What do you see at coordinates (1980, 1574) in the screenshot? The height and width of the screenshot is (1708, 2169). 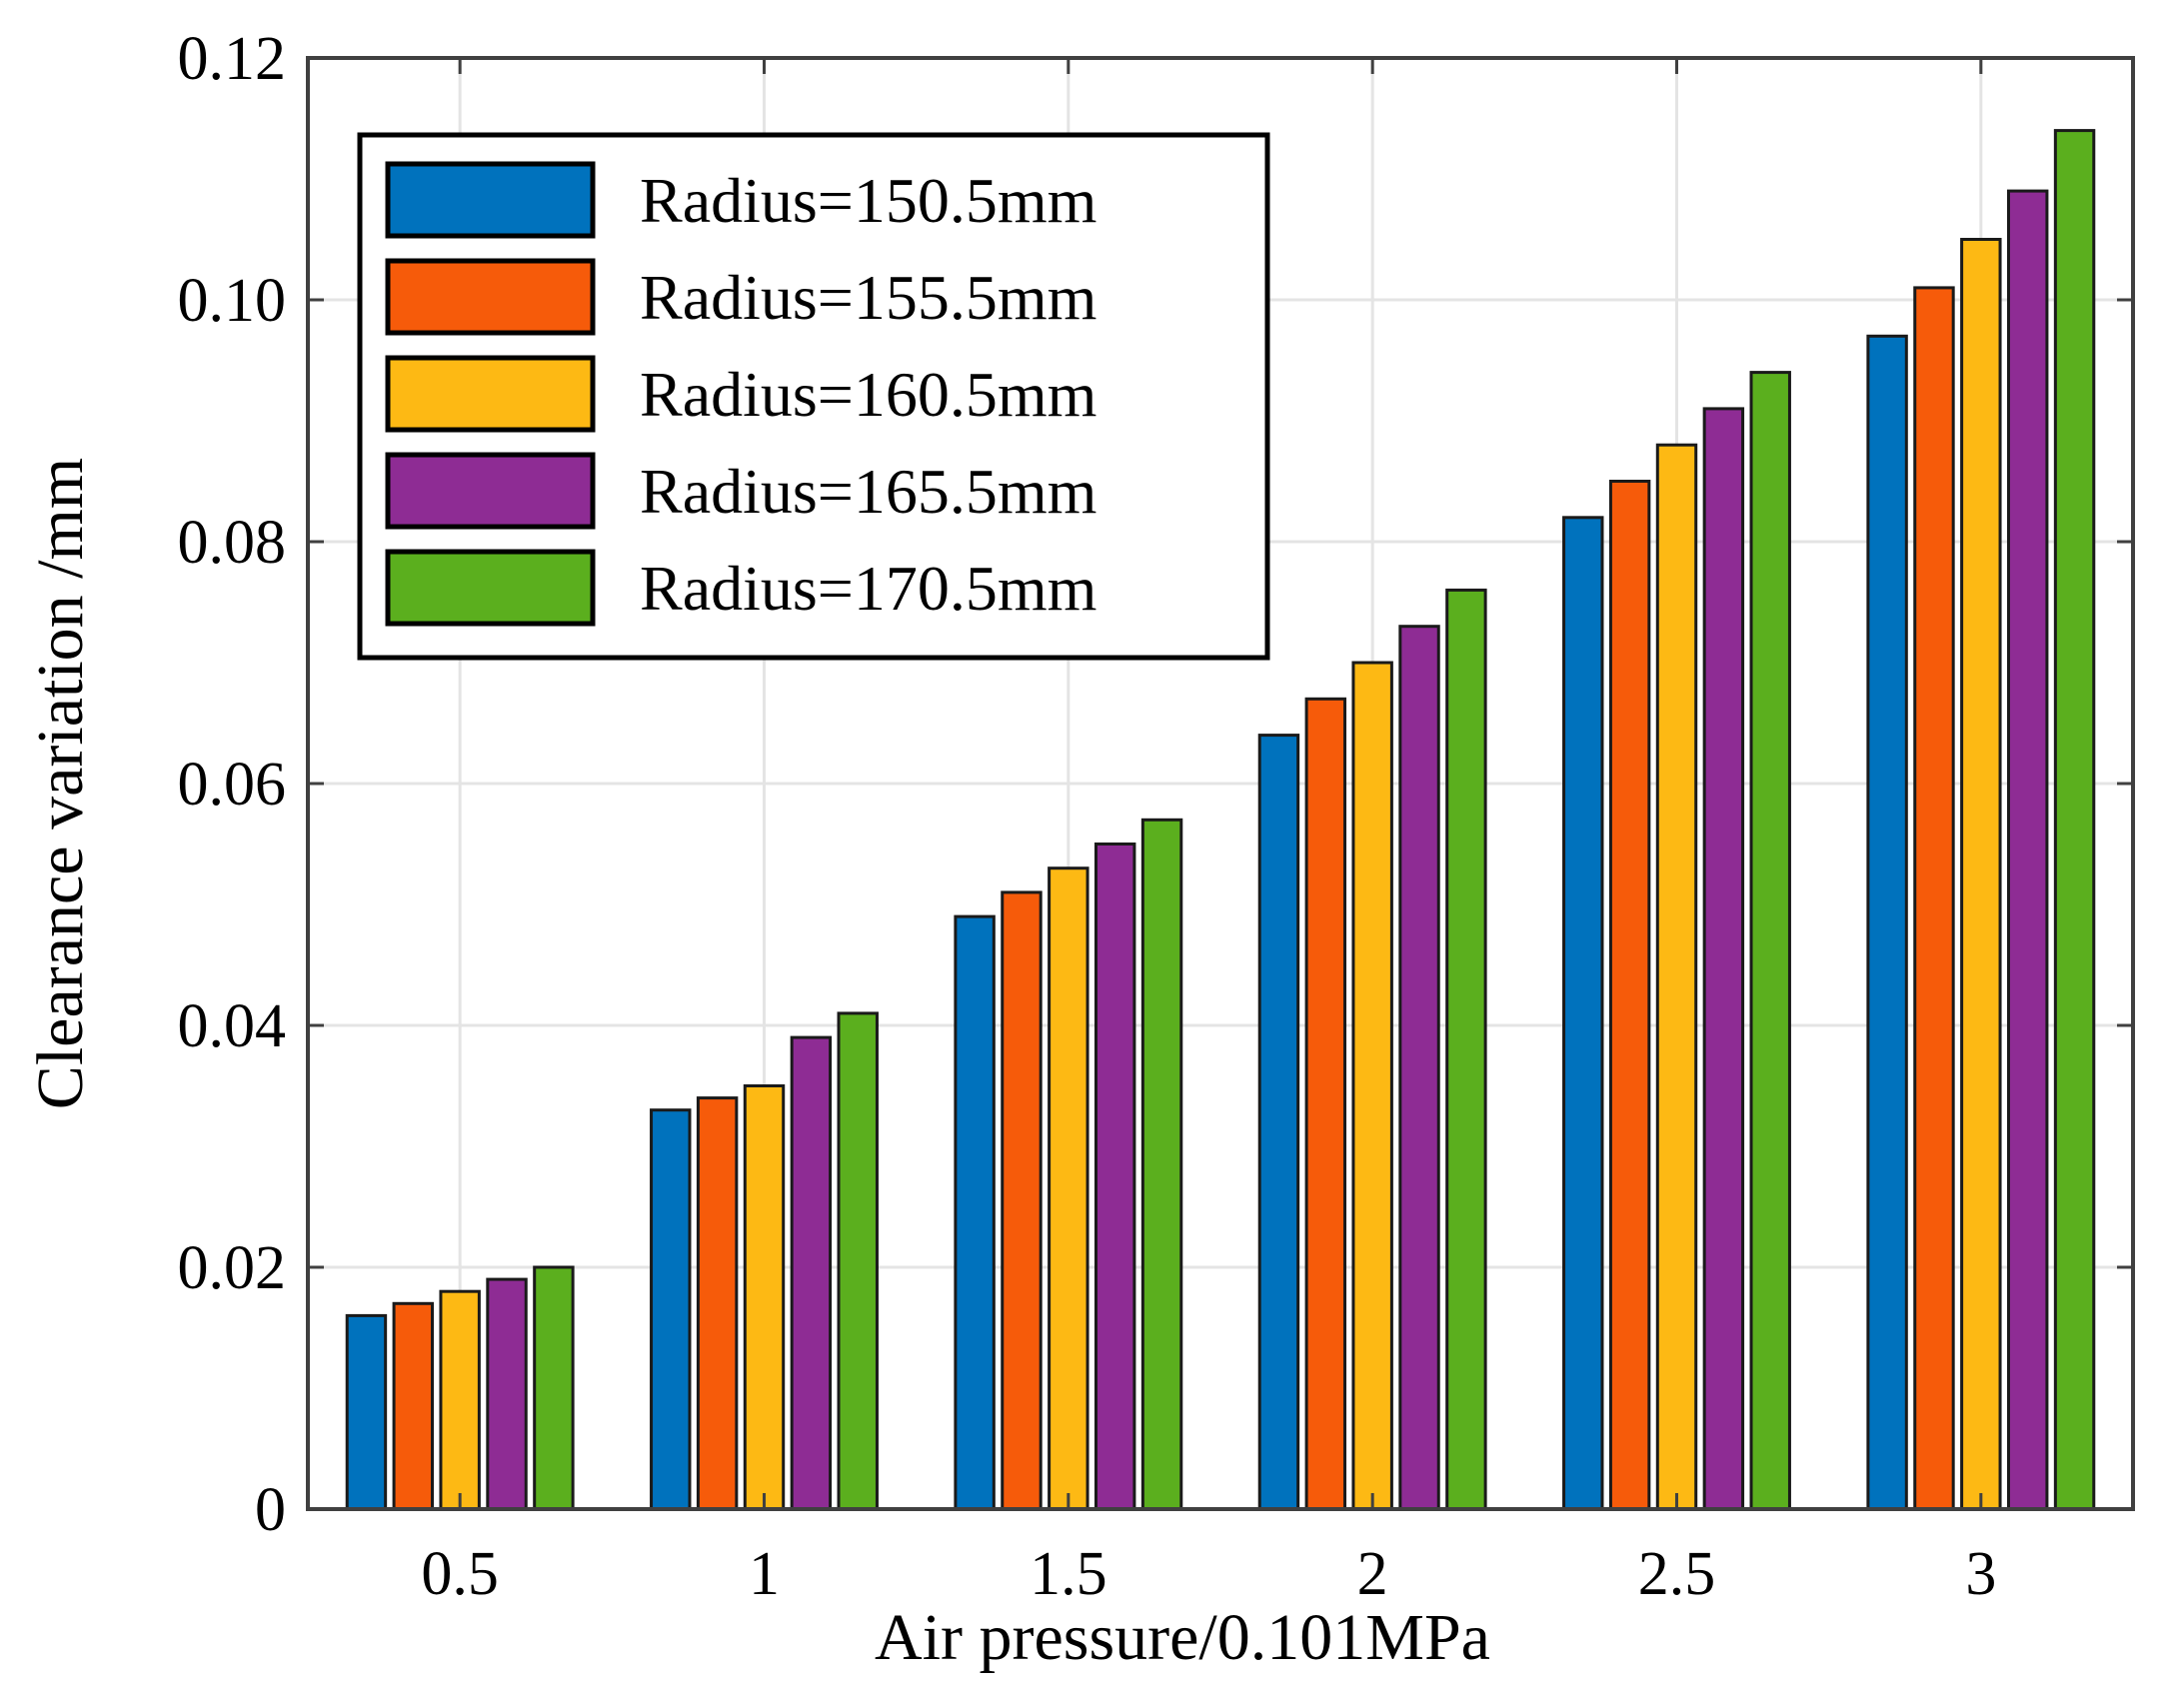 I see `x-tick-label: 3` at bounding box center [1980, 1574].